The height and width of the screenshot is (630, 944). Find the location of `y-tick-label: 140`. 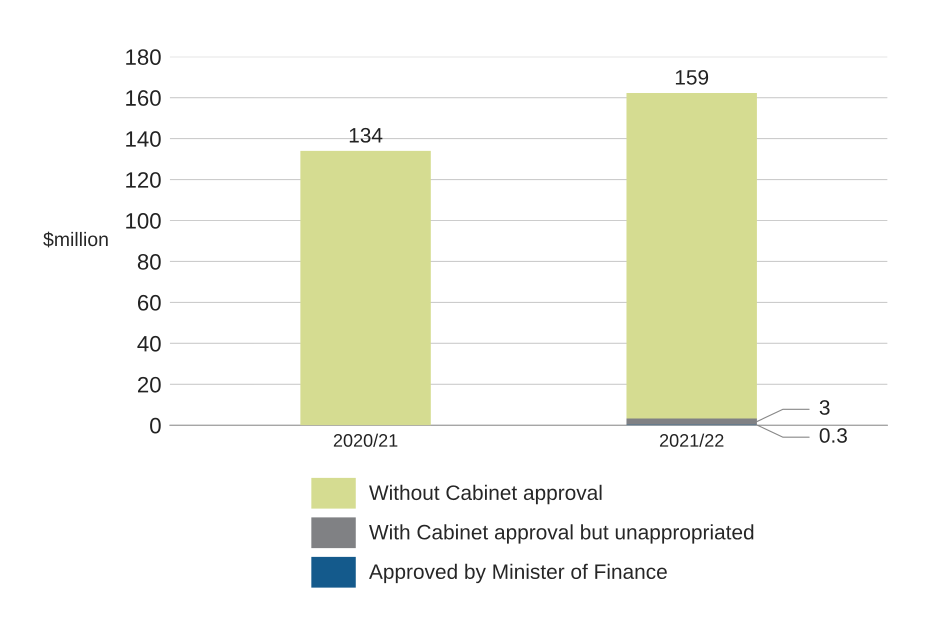

y-tick-label: 140 is located at coordinates (143, 139).